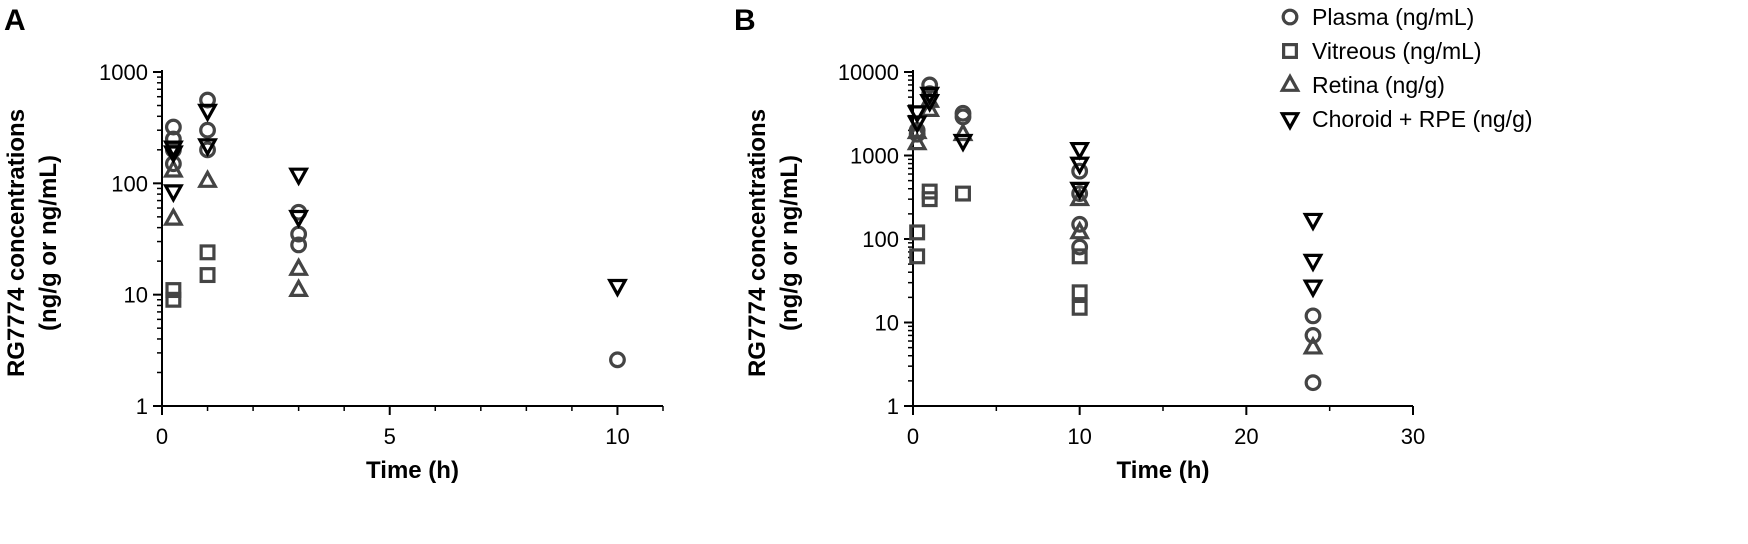 This screenshot has width=1748, height=544. I want to click on panel-label: A, so click(15, 20).